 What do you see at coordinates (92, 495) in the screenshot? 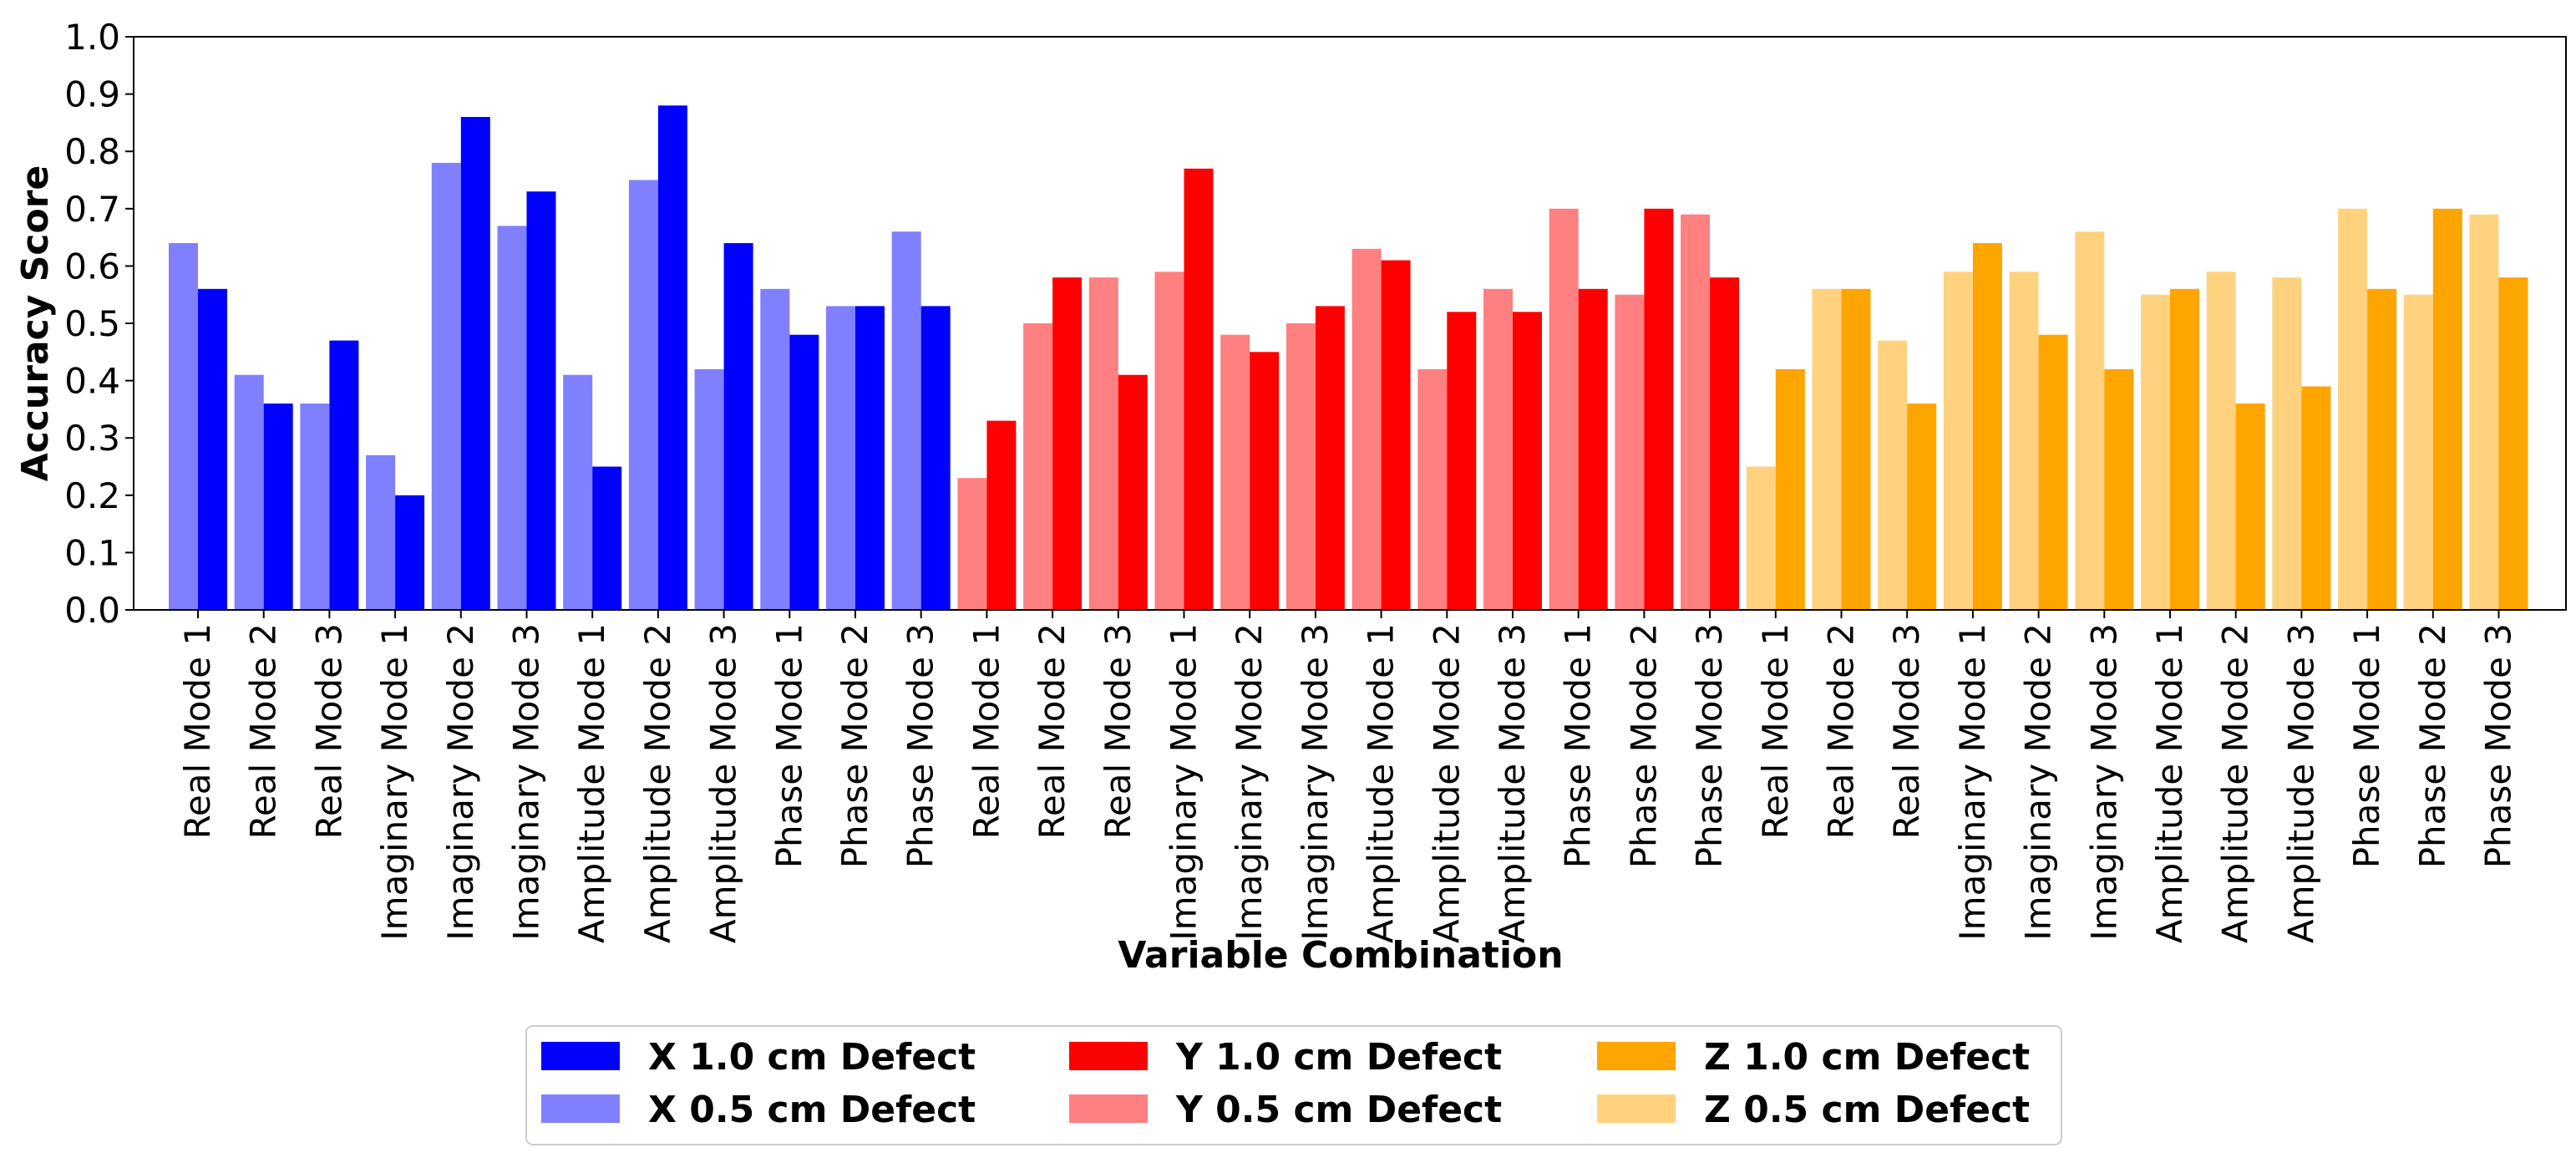
I see `y-tick-label: 0.2` at bounding box center [92, 495].